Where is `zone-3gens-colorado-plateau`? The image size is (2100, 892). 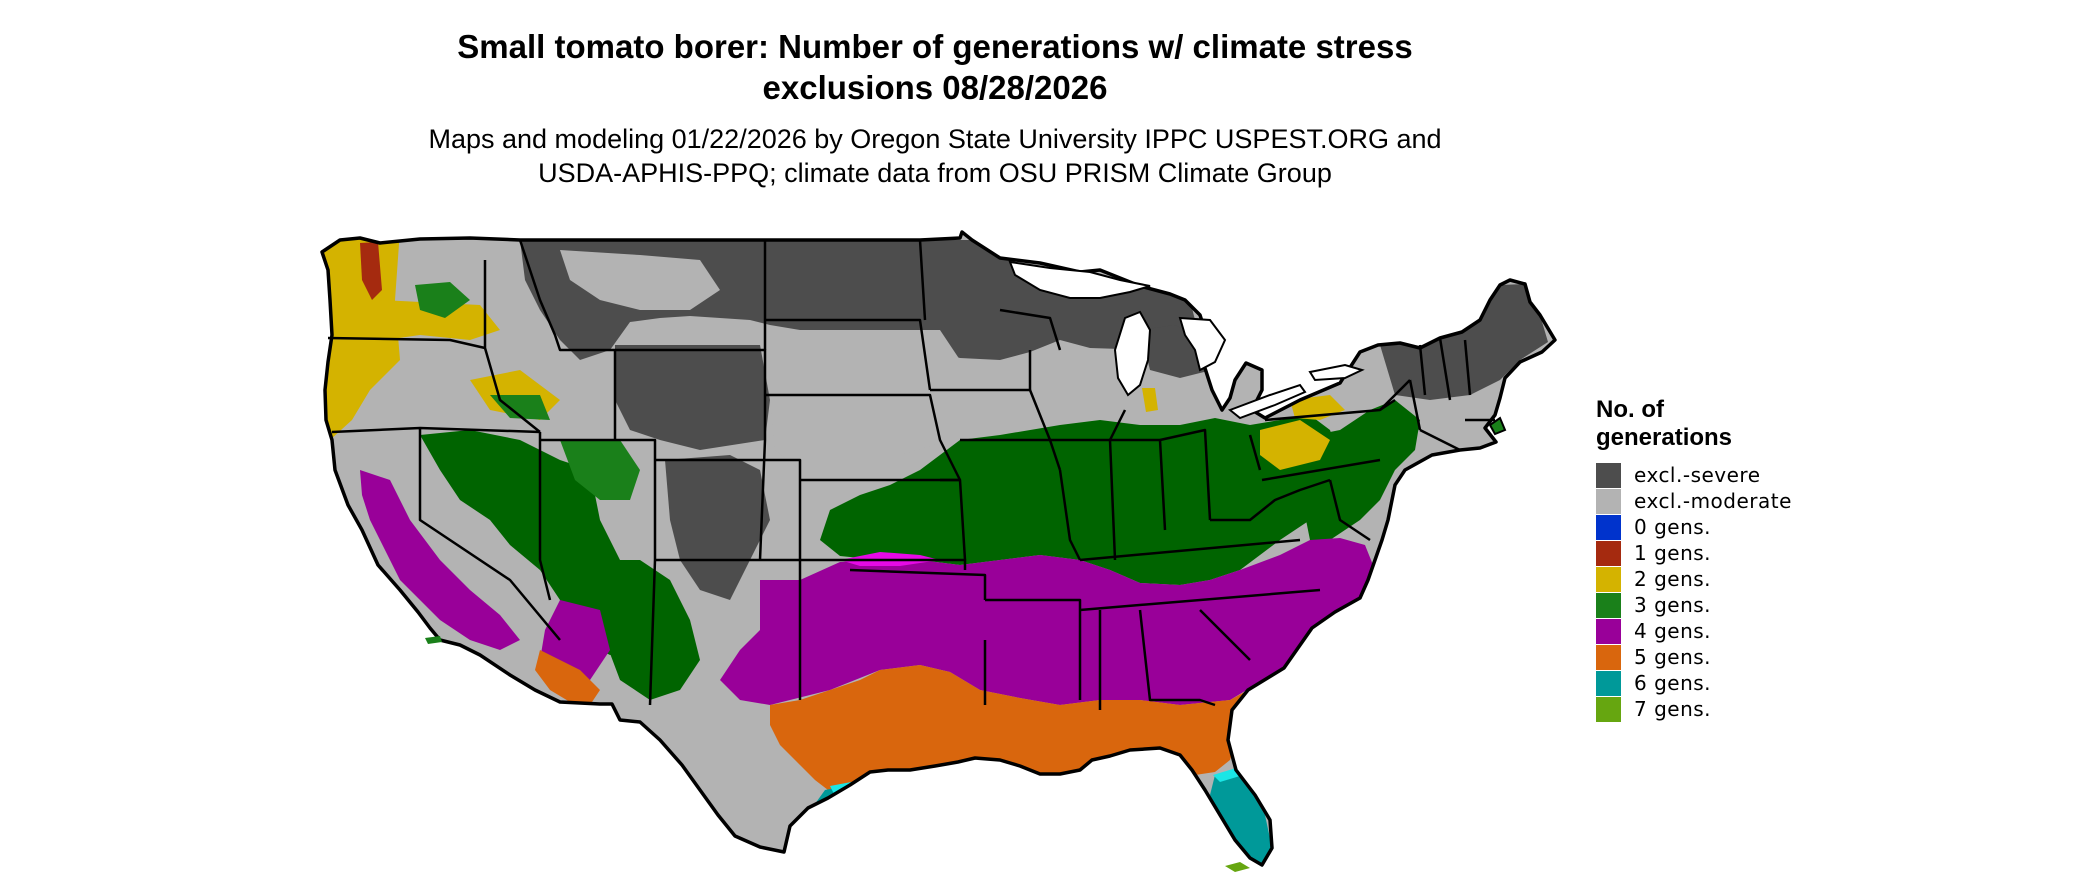 zone-3gens-colorado-plateau is located at coordinates (600, 470).